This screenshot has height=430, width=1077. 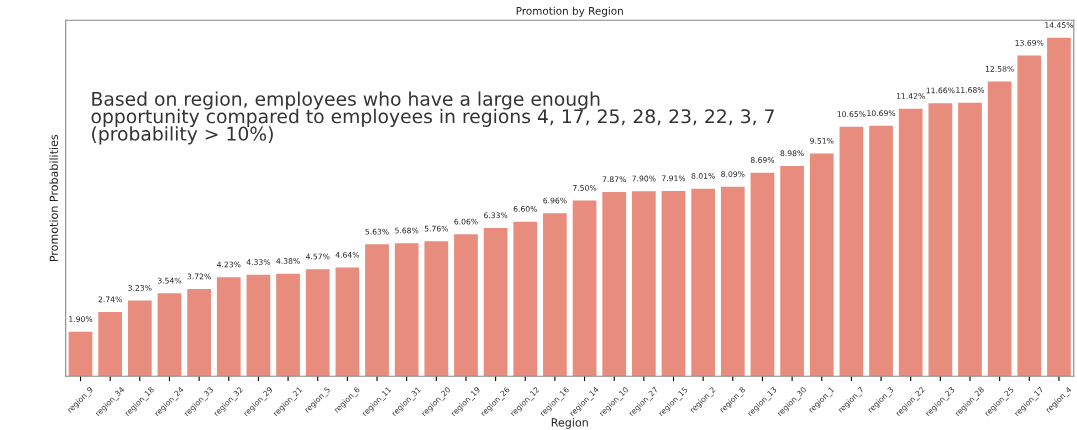 I want to click on chart-title: Promotion by Region, so click(x=569, y=11).